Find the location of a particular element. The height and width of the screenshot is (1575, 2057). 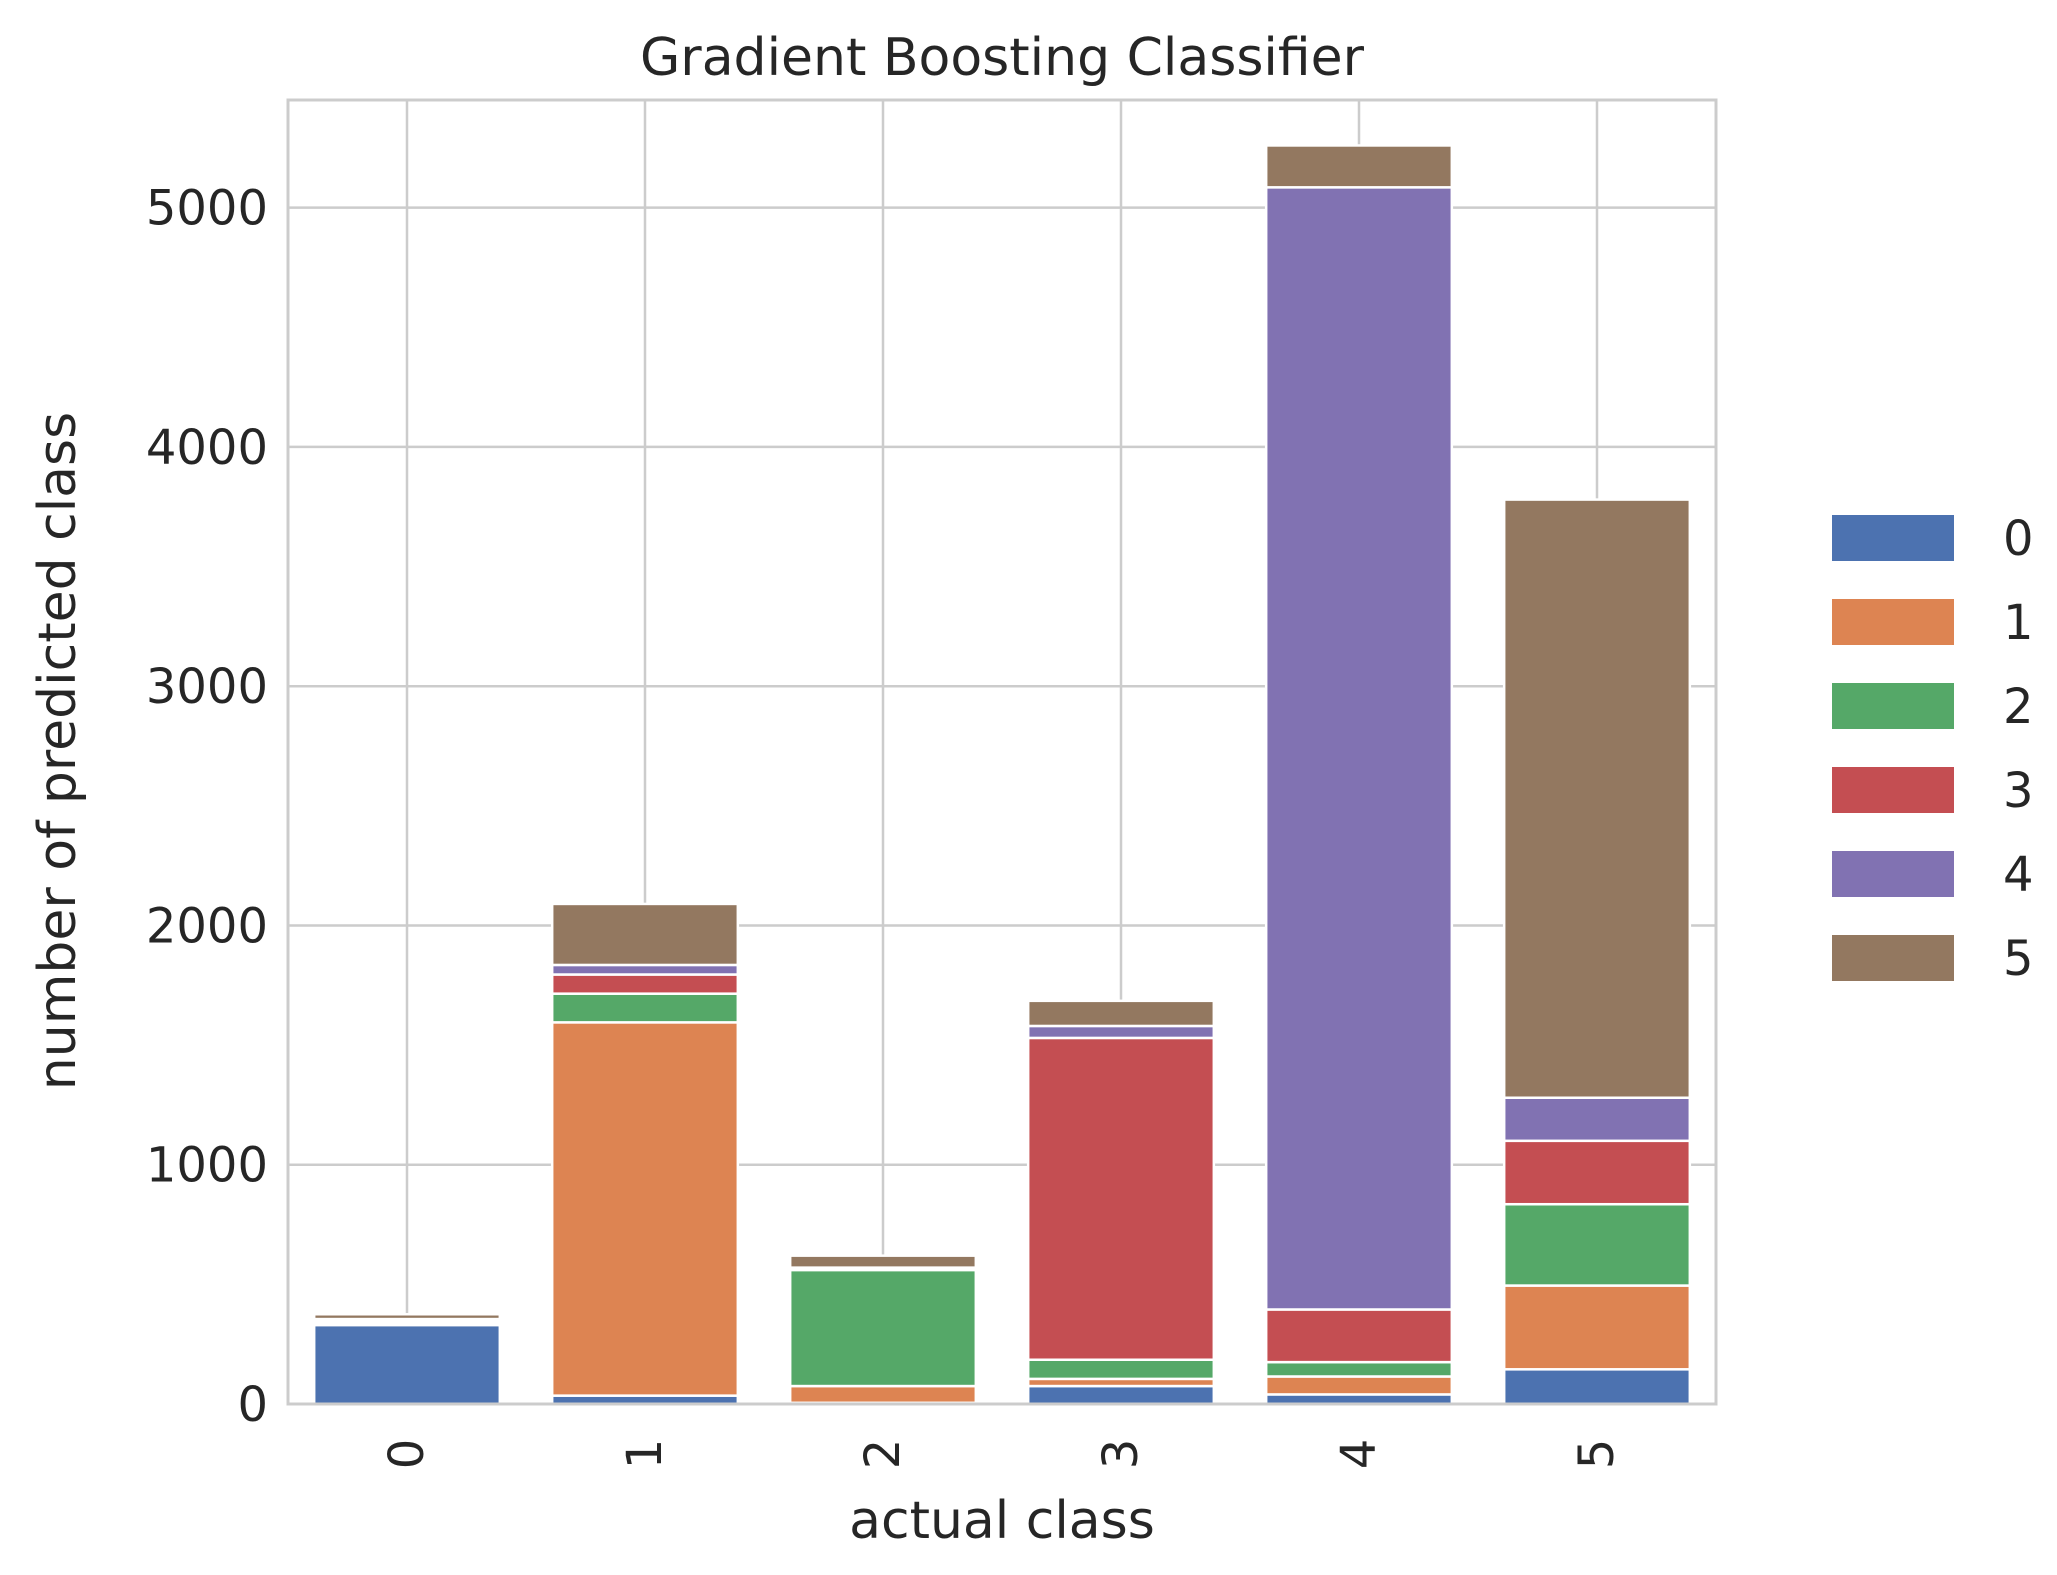

y-tick-label: 5000 is located at coordinates (207, 209).